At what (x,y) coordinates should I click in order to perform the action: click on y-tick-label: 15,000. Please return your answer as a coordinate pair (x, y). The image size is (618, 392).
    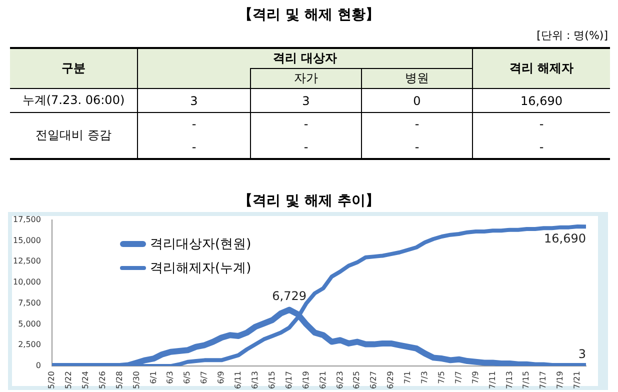
    Looking at the image, I should click on (26, 240).